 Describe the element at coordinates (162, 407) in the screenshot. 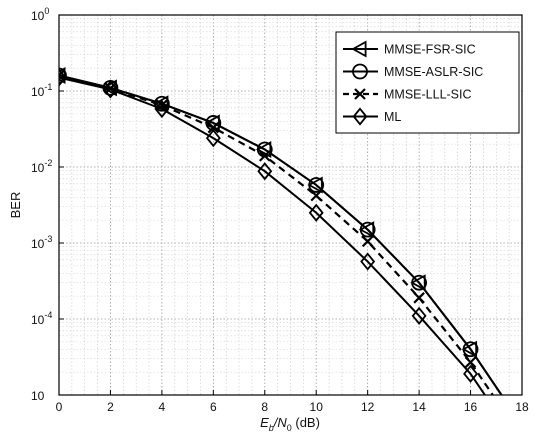

I see `x-tick-label: 4` at that location.